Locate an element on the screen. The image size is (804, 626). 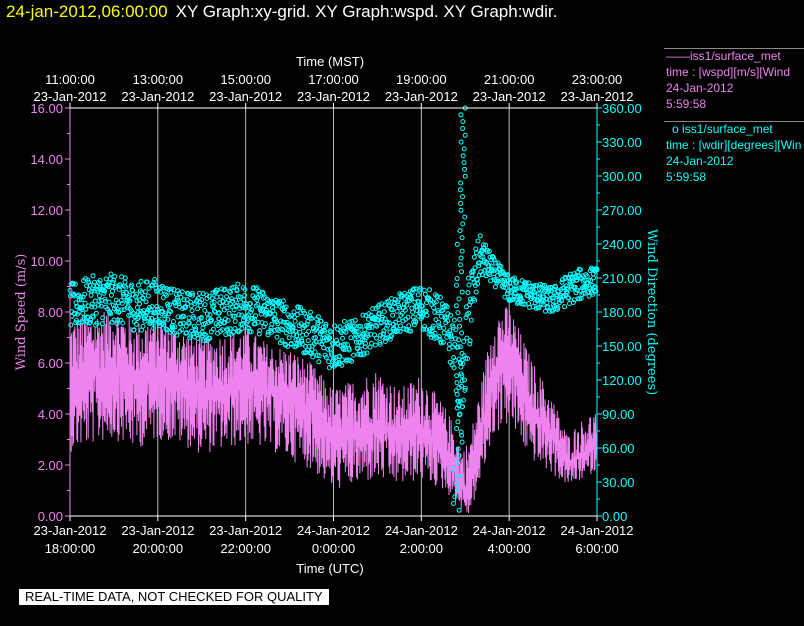
bottom-tick-date: 23-Jan-2012 is located at coordinates (245, 530).